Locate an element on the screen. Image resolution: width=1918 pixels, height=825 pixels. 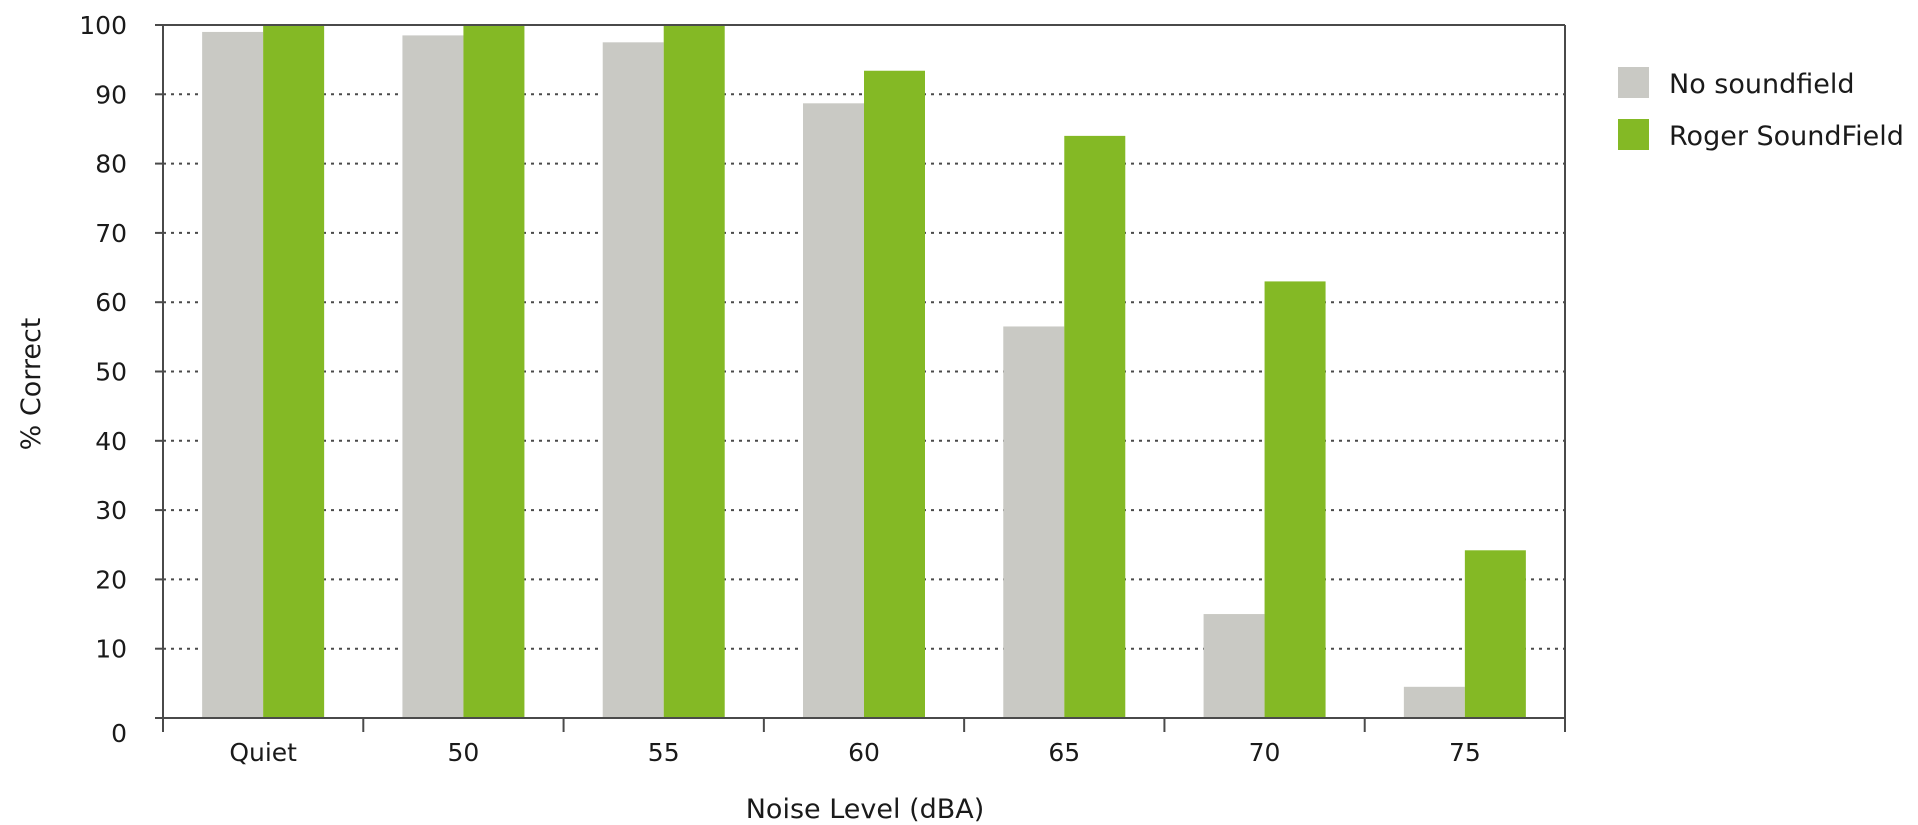
y-tick-label: 90 is located at coordinates (111, 94).